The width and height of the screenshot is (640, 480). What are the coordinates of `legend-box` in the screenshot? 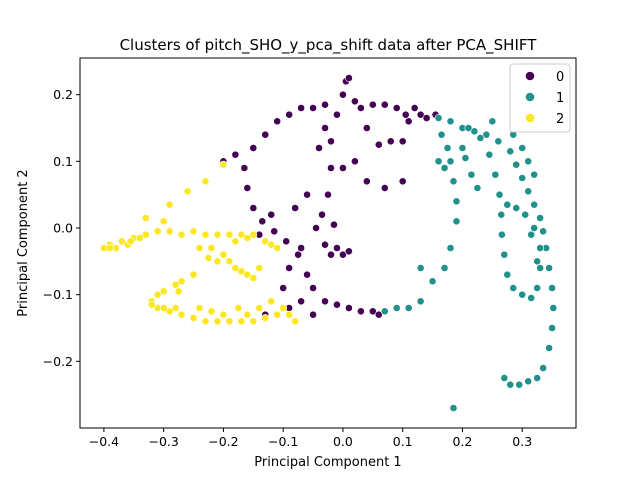 It's located at (540, 98).